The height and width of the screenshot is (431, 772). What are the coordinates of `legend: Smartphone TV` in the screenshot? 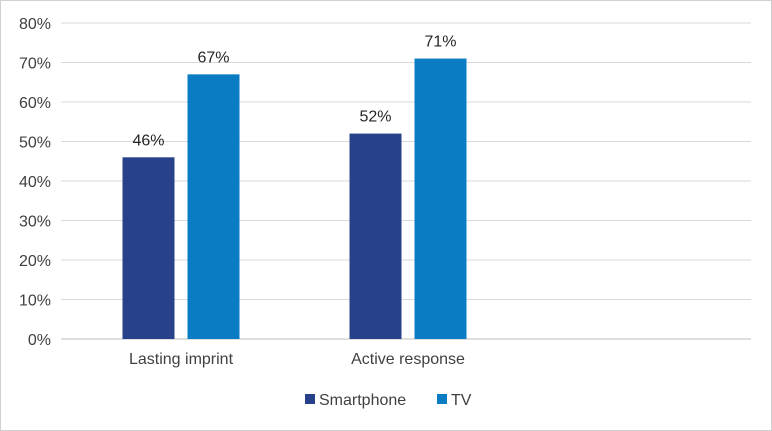 It's located at (388, 400).